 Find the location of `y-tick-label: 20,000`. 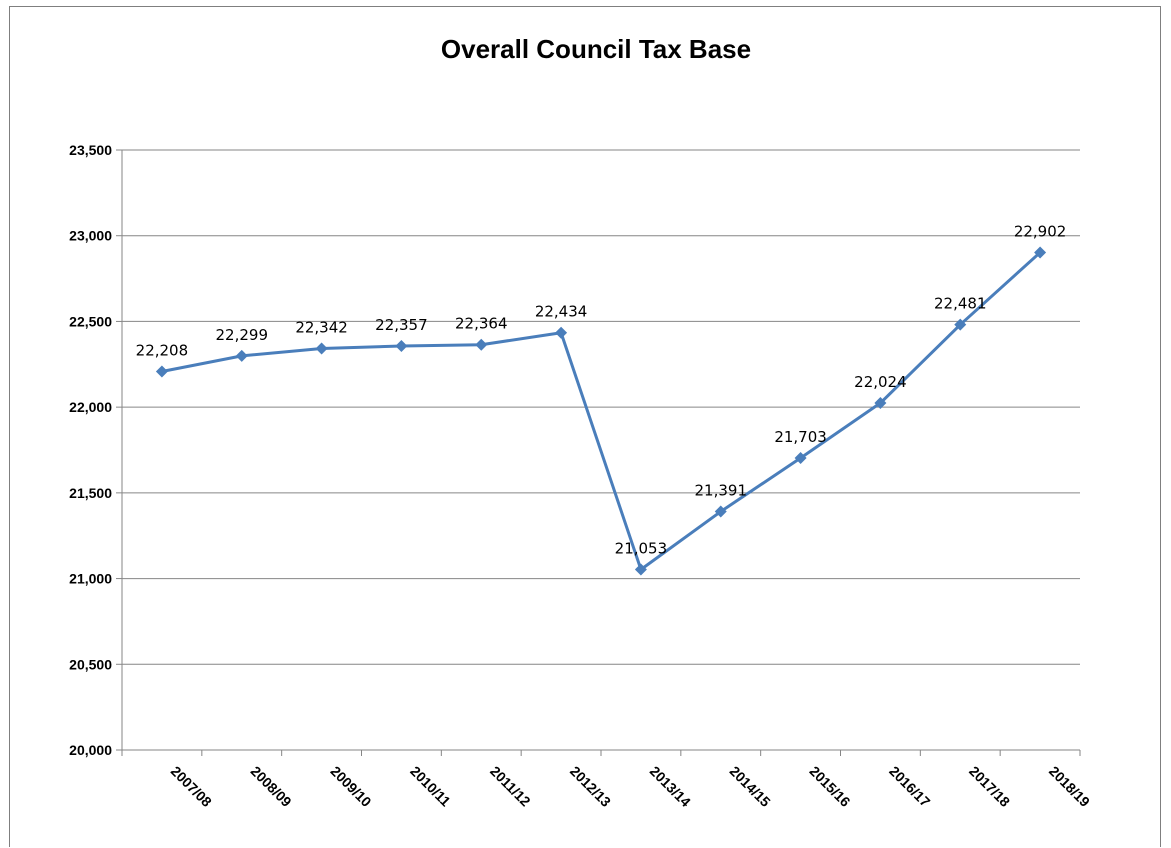

y-tick-label: 20,000 is located at coordinates (90, 750).